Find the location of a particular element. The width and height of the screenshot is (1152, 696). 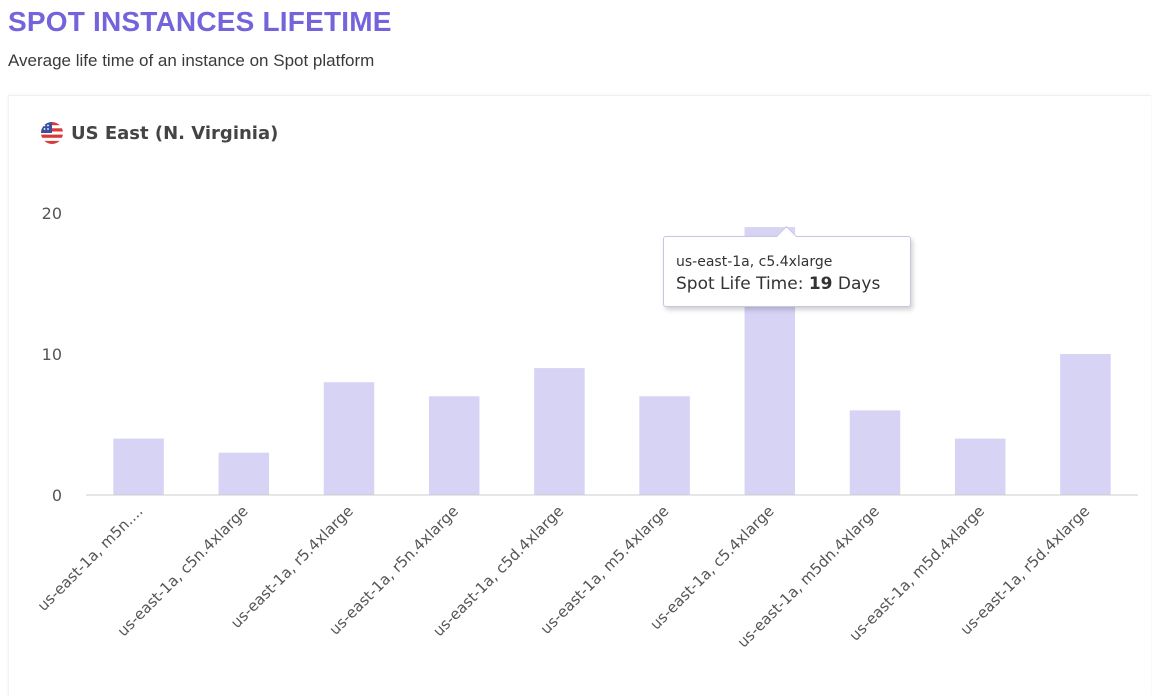

tooltip-value: 19 is located at coordinates (820, 284).